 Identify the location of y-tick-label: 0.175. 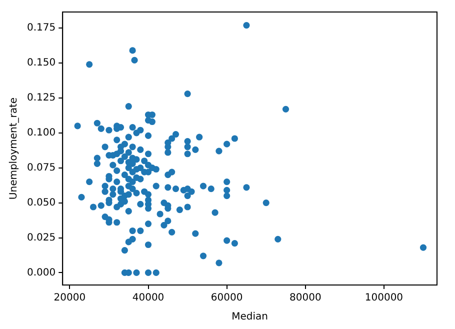
(41, 28).